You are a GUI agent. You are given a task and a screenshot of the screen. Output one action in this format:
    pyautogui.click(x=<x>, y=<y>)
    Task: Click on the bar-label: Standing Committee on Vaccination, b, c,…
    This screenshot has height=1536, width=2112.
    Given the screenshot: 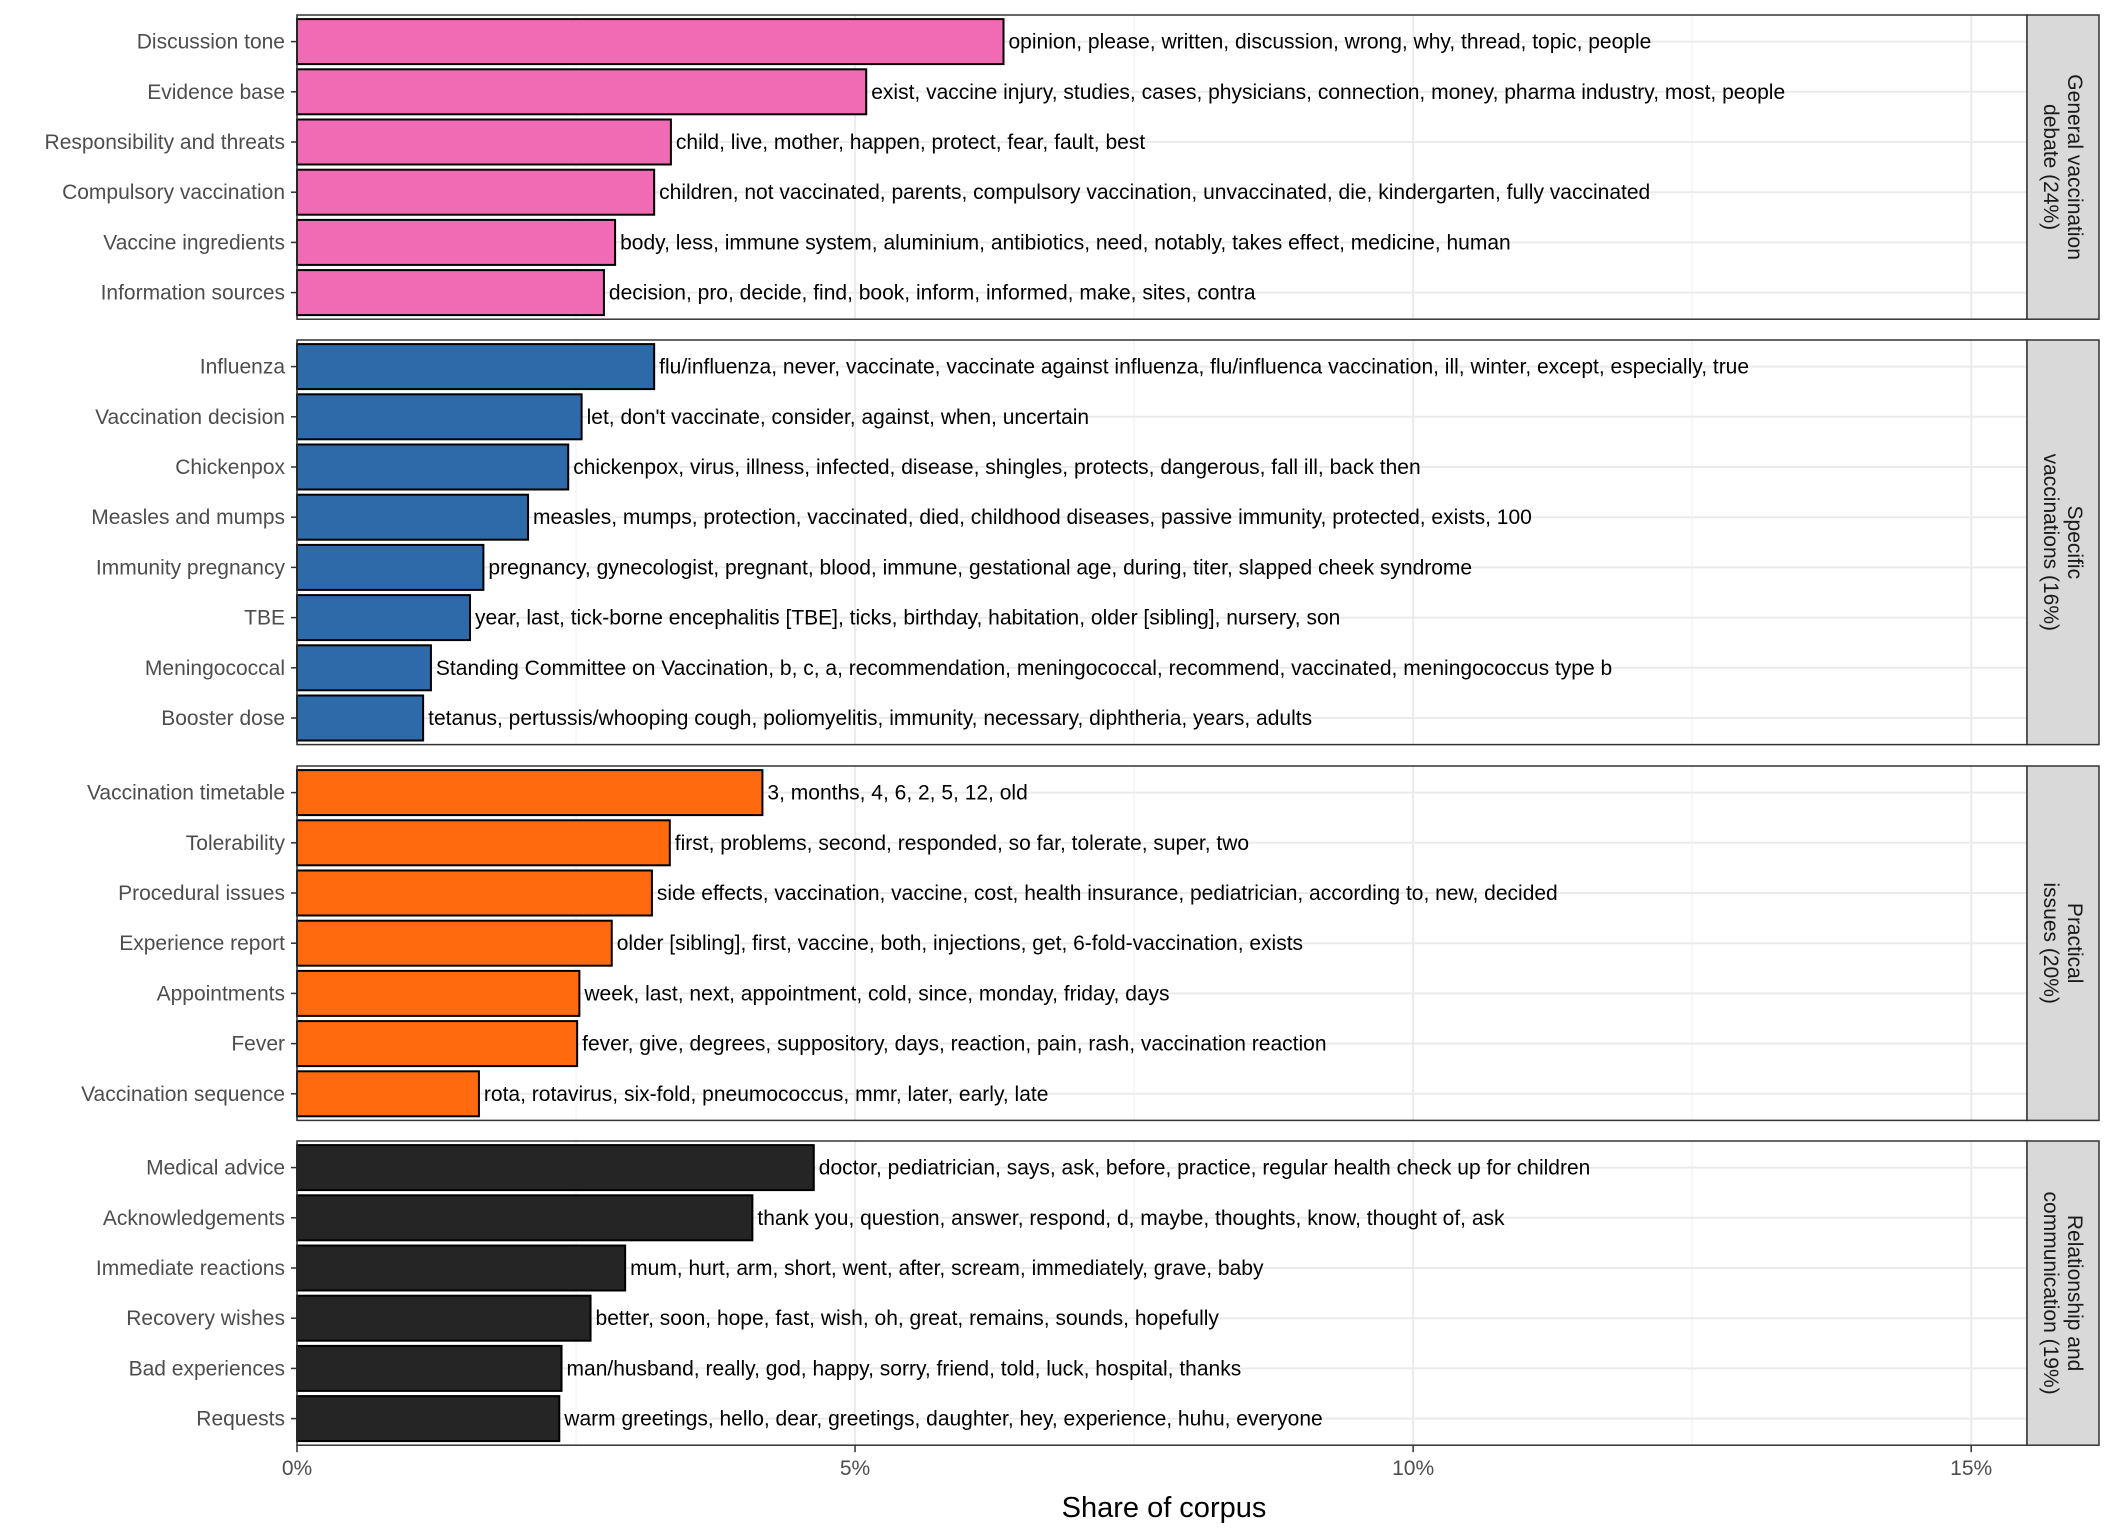 What is the action you would take?
    pyautogui.click(x=1024, y=668)
    